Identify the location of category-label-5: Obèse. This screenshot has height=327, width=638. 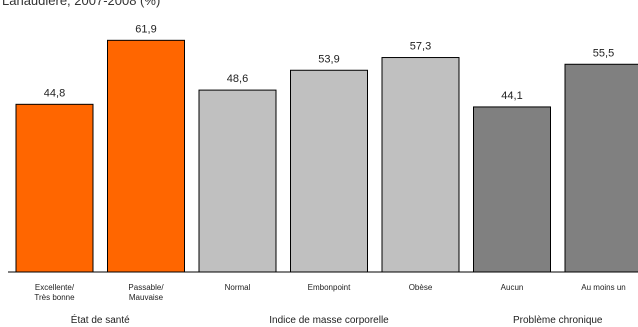
(421, 287).